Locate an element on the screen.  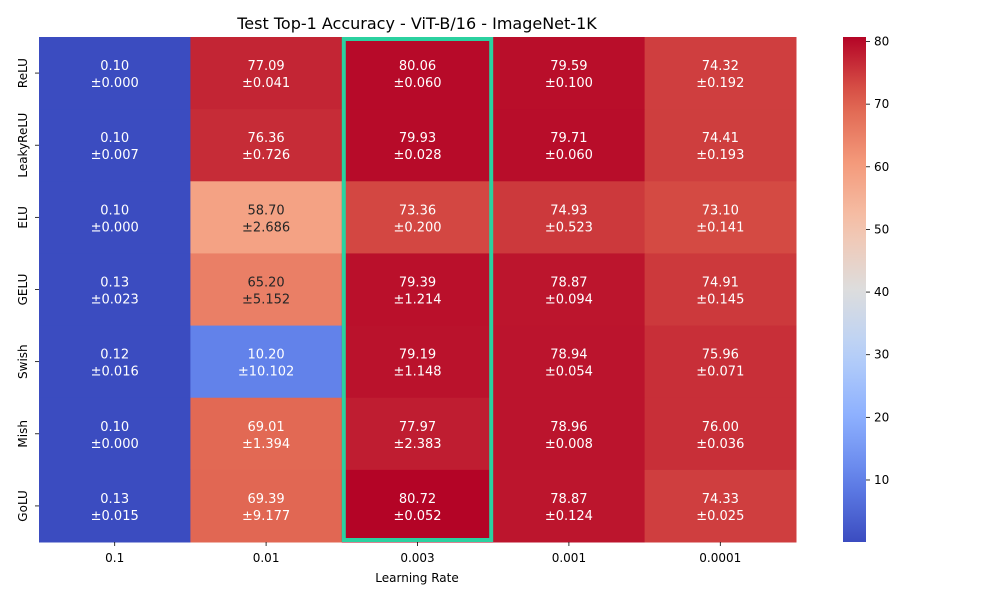
cell-std-label: ±2.383 is located at coordinates (417, 444).